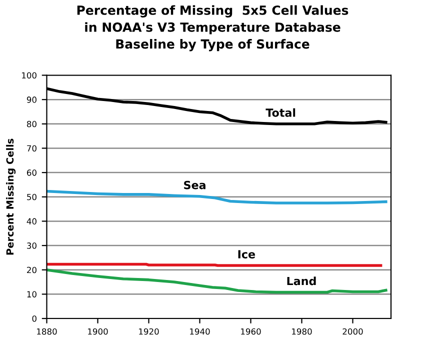  Describe the element at coordinates (251, 331) in the screenshot. I see `x-tick-label: 1960` at that location.